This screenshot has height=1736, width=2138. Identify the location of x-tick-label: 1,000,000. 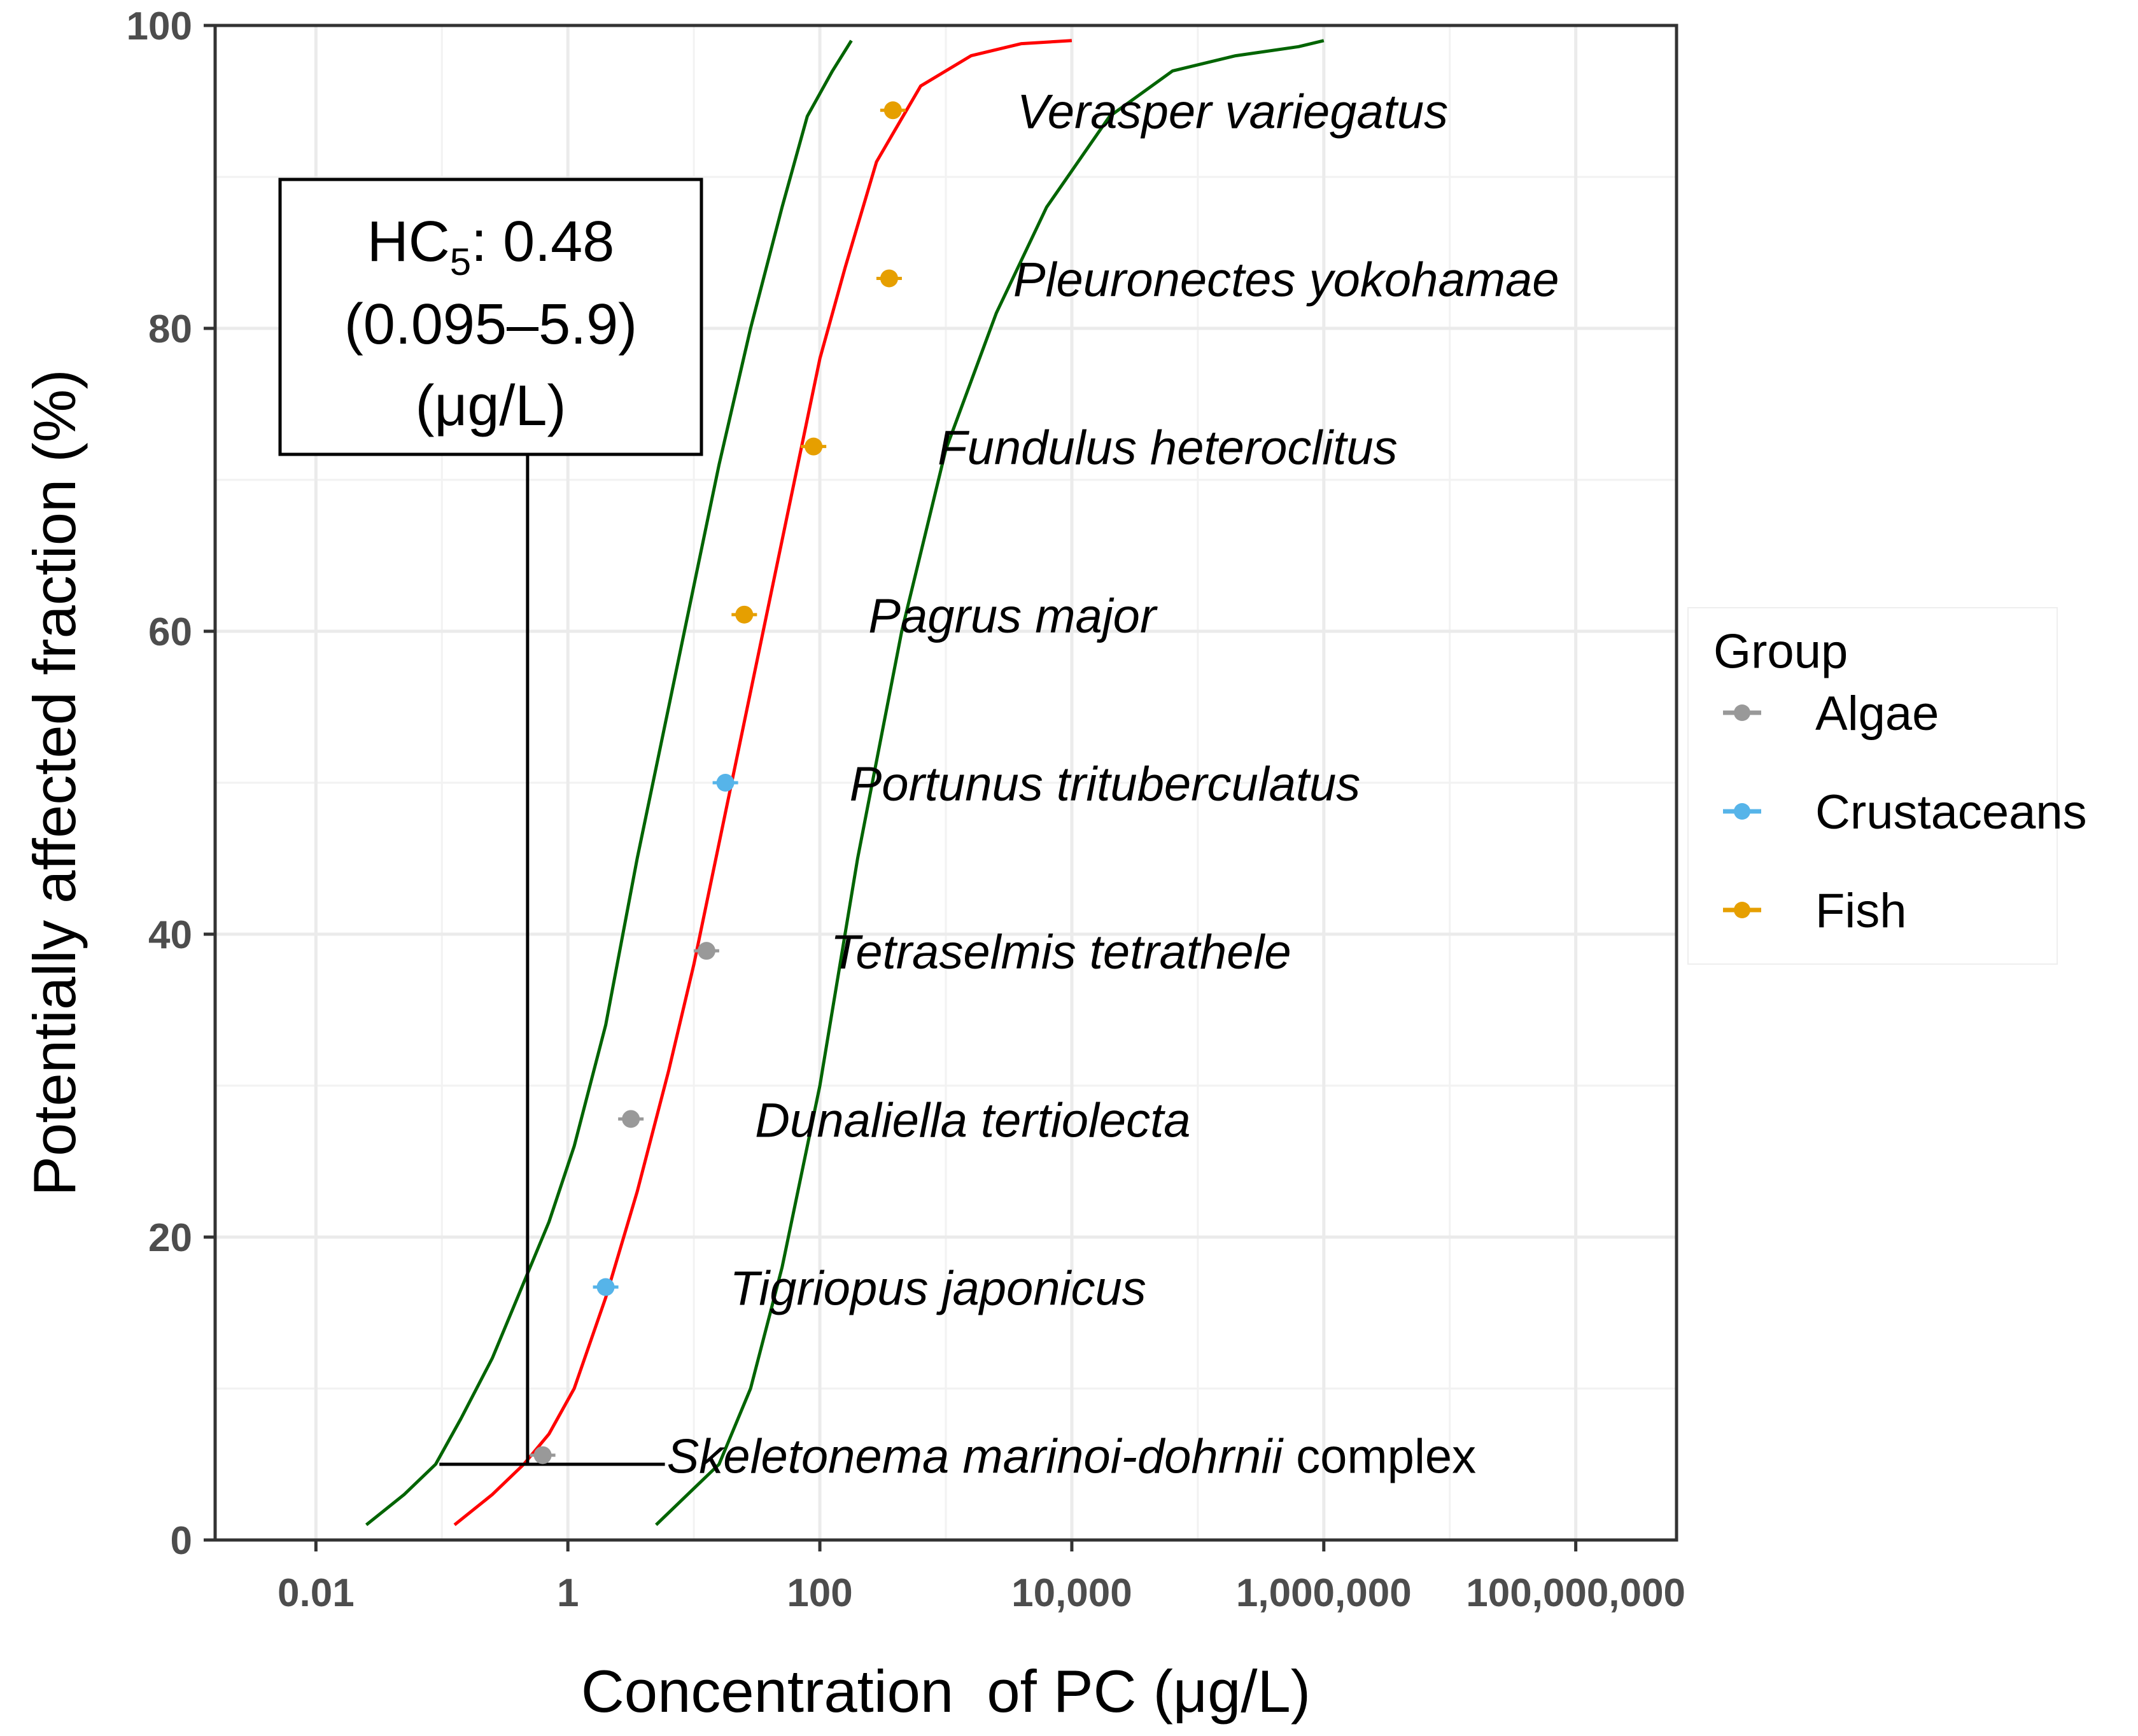
(1324, 1593).